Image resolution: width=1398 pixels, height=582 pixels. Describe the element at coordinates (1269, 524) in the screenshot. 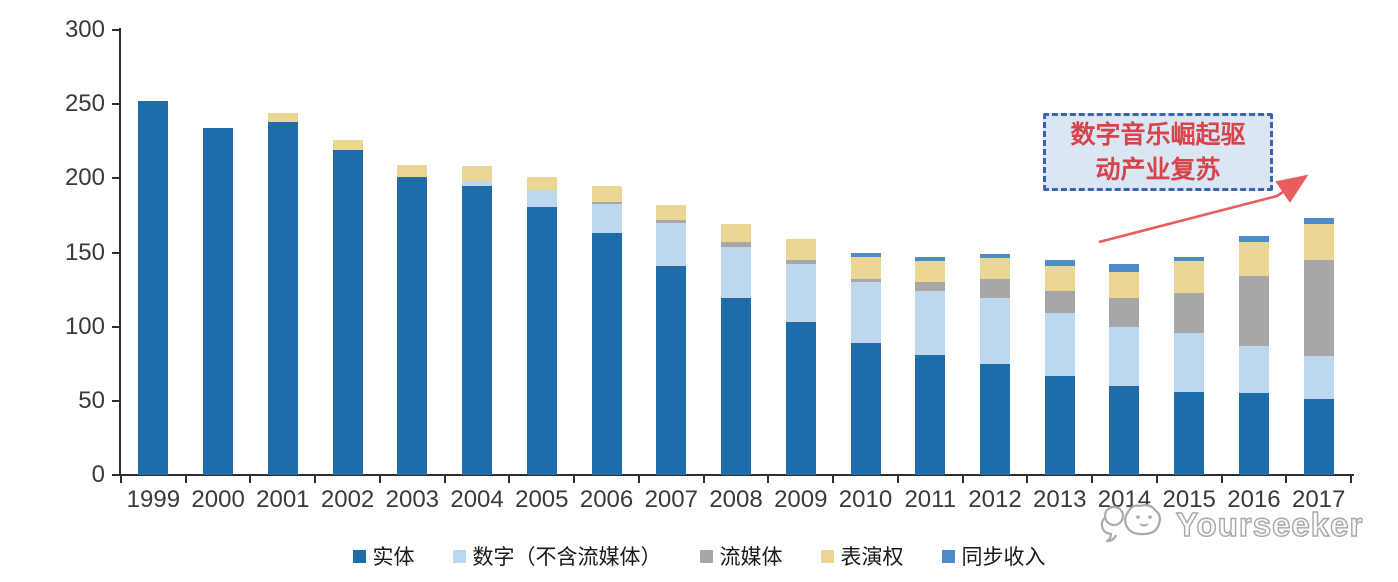

I see `watermark-text: Yourseeker` at that location.